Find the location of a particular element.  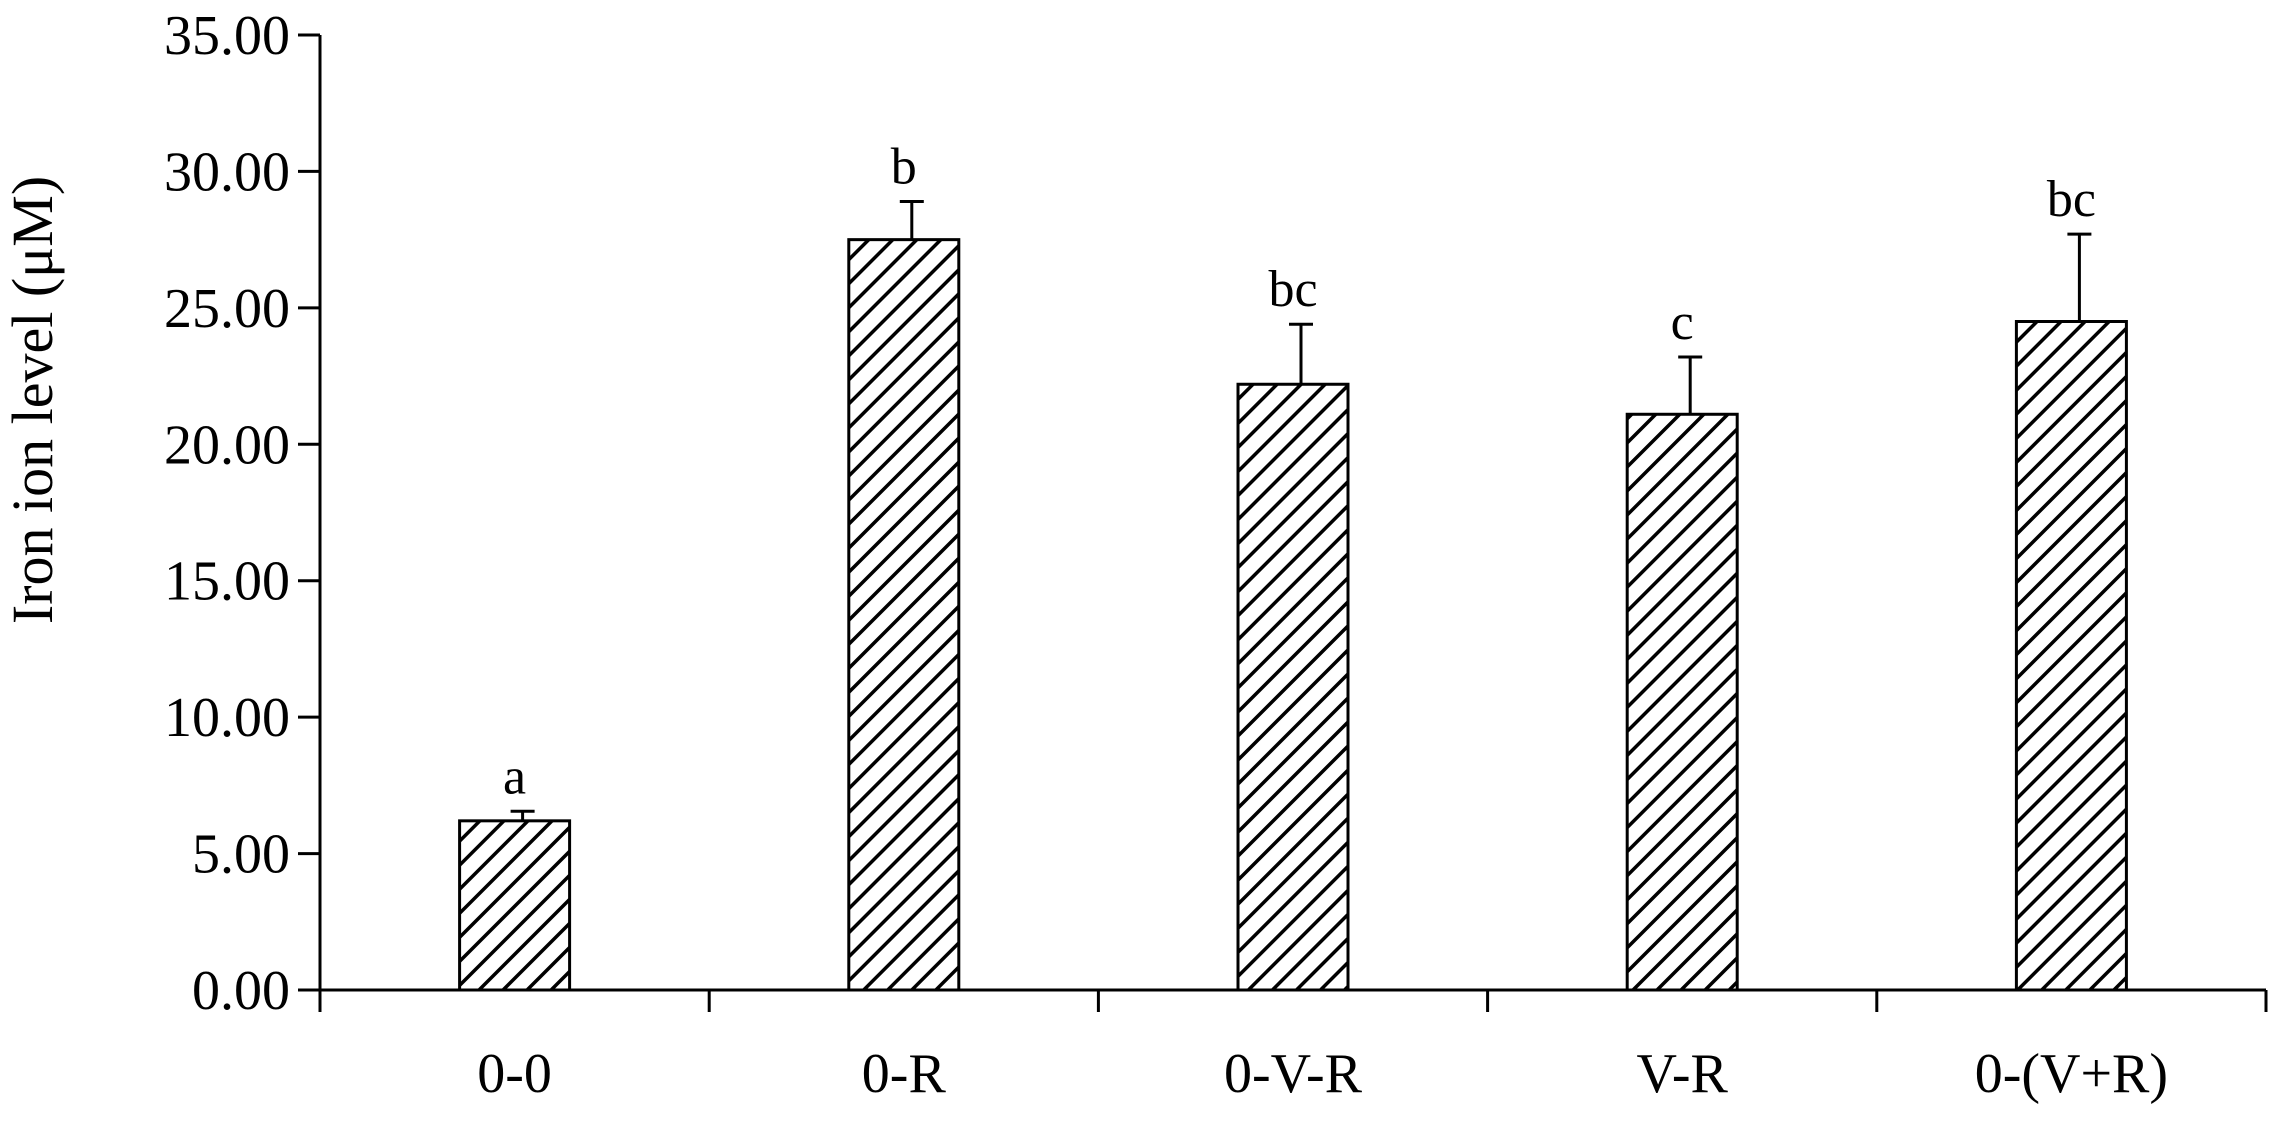

x-tick-label: 0-V-R is located at coordinates (1293, 1074).